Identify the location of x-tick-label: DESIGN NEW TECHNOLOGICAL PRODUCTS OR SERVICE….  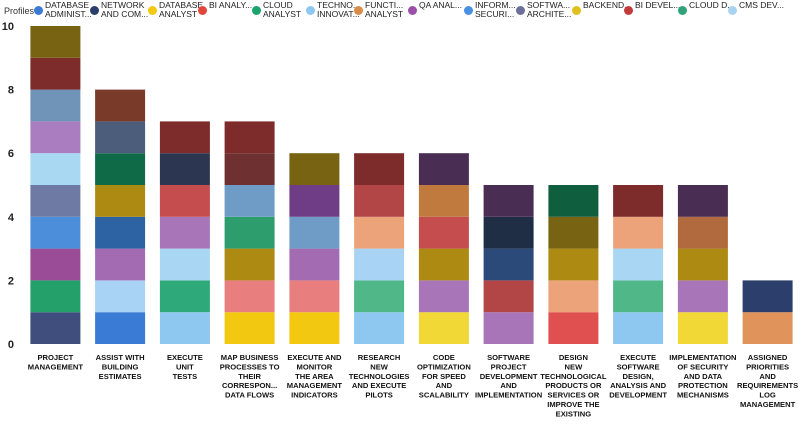
(573, 385).